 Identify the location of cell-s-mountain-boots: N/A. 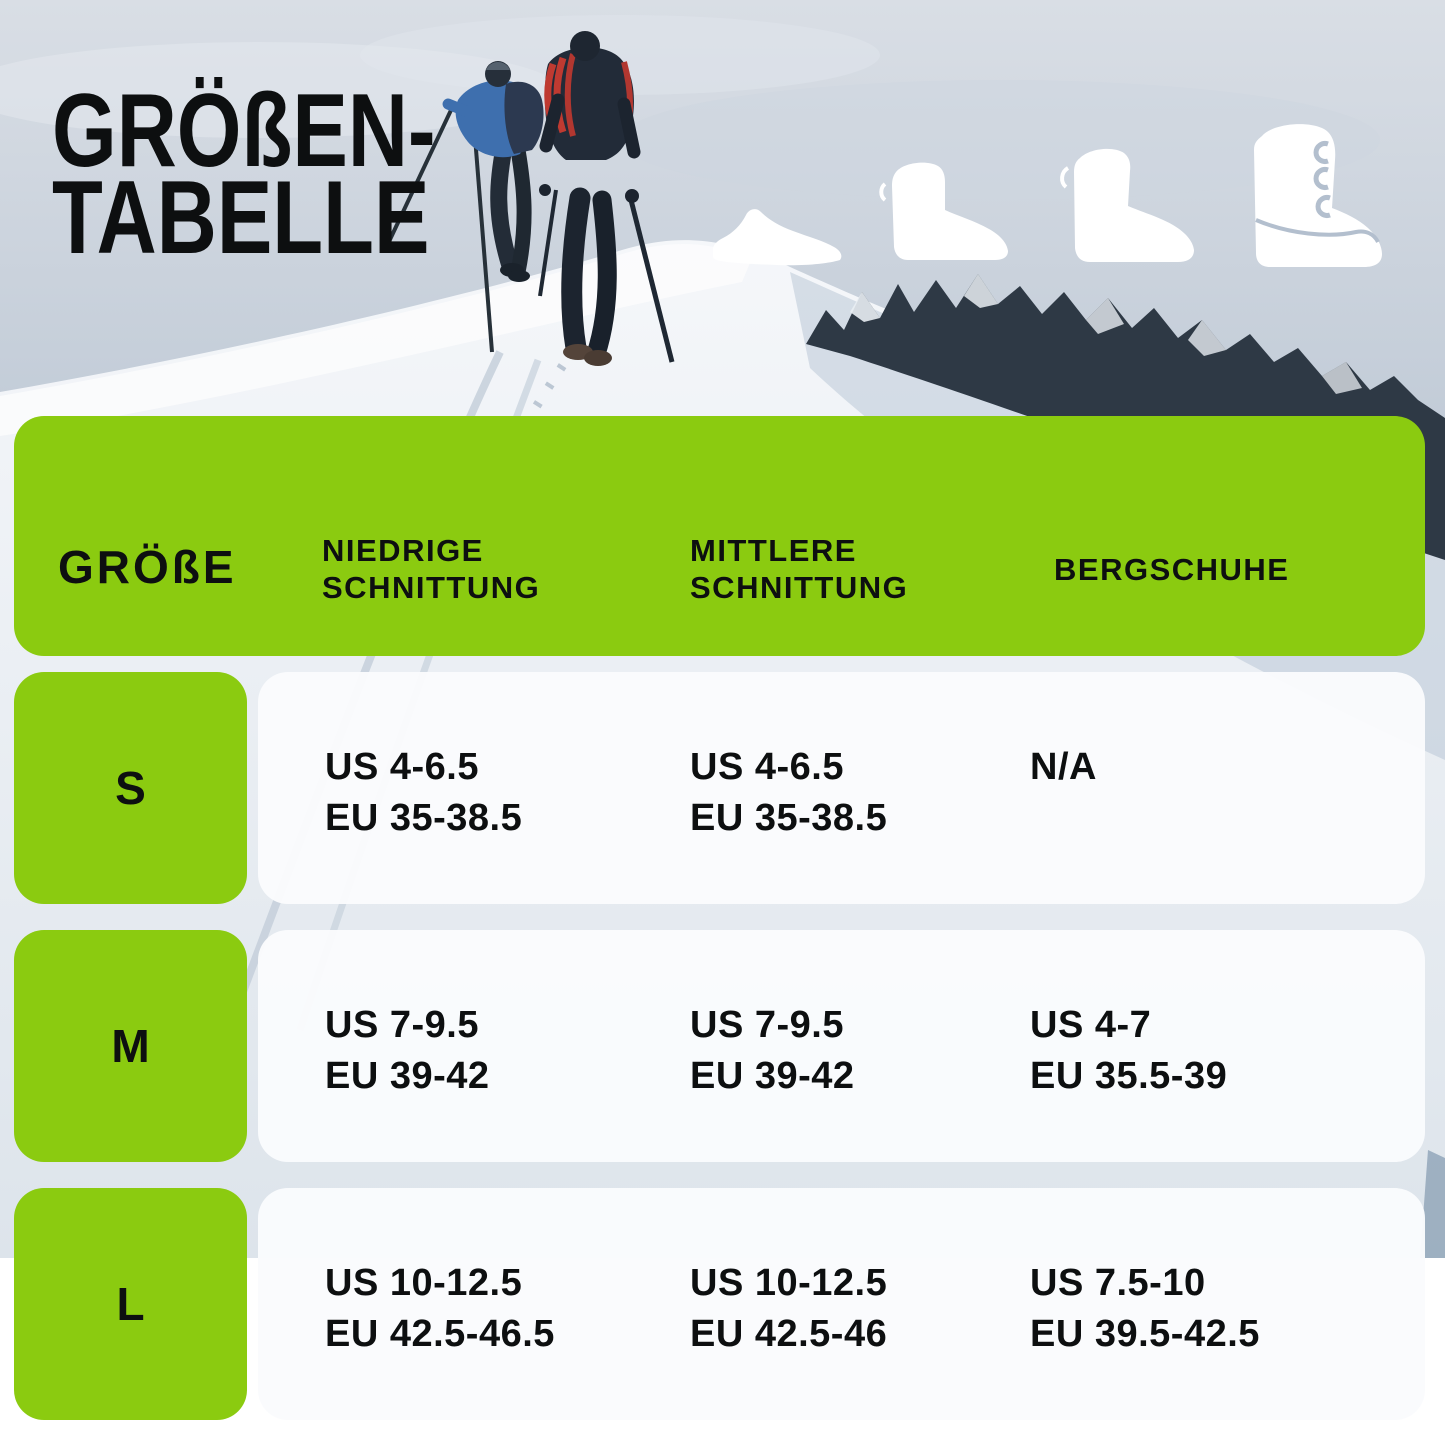
(1063, 767).